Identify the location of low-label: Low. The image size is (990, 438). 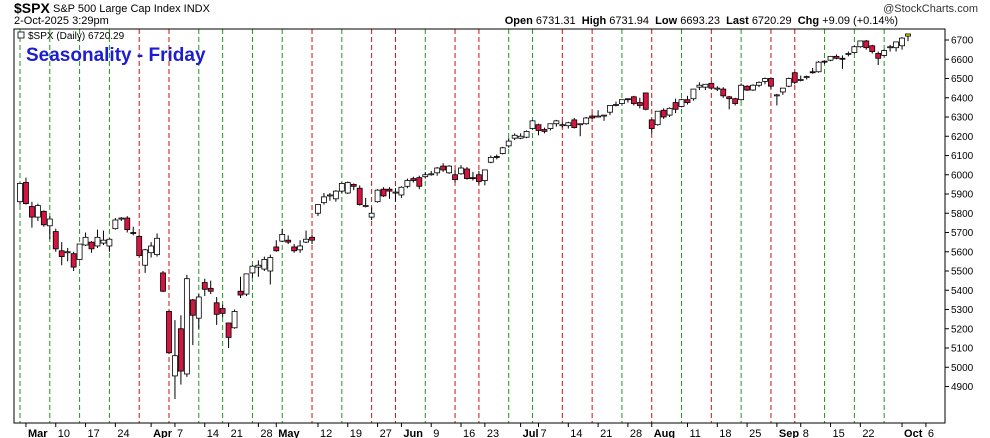
(666, 21).